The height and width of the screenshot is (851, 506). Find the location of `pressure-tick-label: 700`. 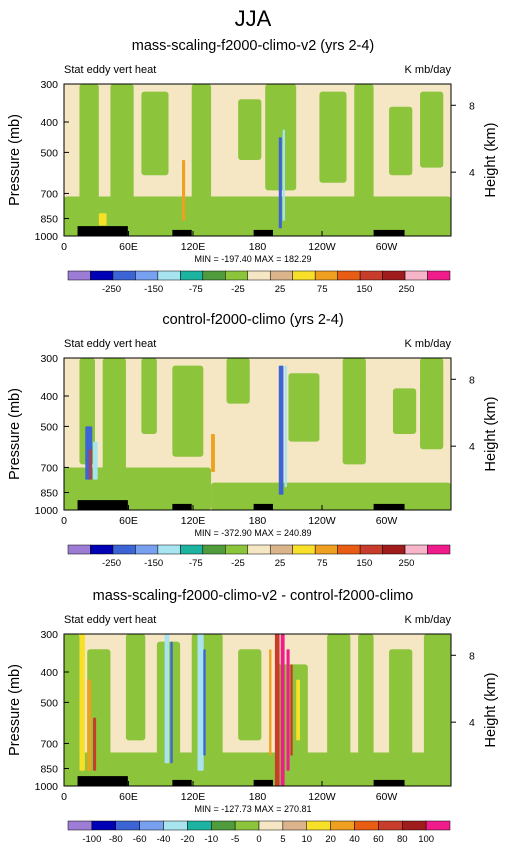

pressure-tick-label: 700 is located at coordinates (49, 194).